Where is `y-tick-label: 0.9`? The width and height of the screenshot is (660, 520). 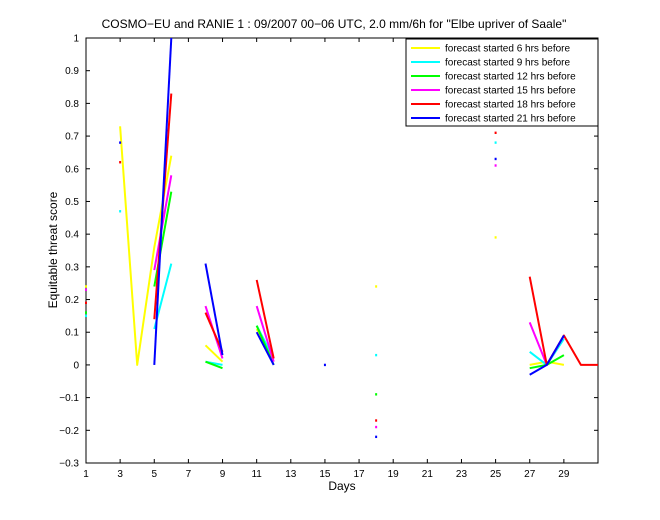 y-tick-label: 0.9 is located at coordinates (72, 71).